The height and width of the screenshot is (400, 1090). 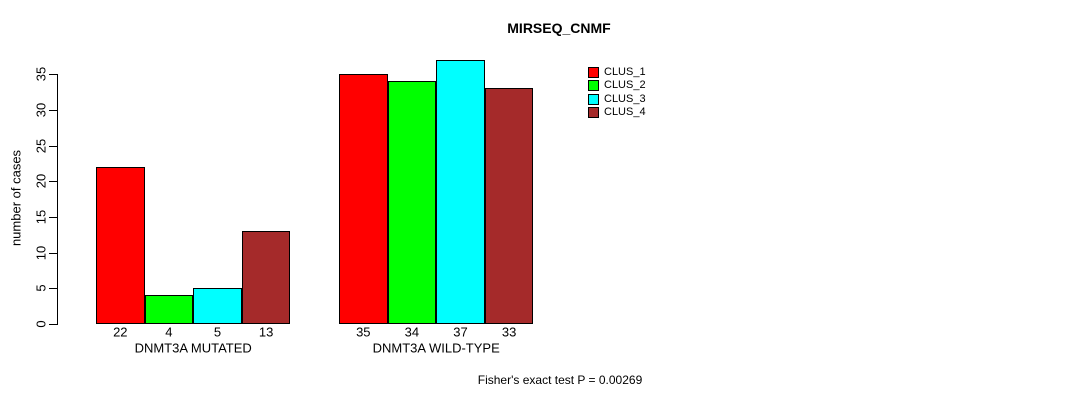 I want to click on x-group-label: DNMT3A WILD-TYPE, so click(x=436, y=348).